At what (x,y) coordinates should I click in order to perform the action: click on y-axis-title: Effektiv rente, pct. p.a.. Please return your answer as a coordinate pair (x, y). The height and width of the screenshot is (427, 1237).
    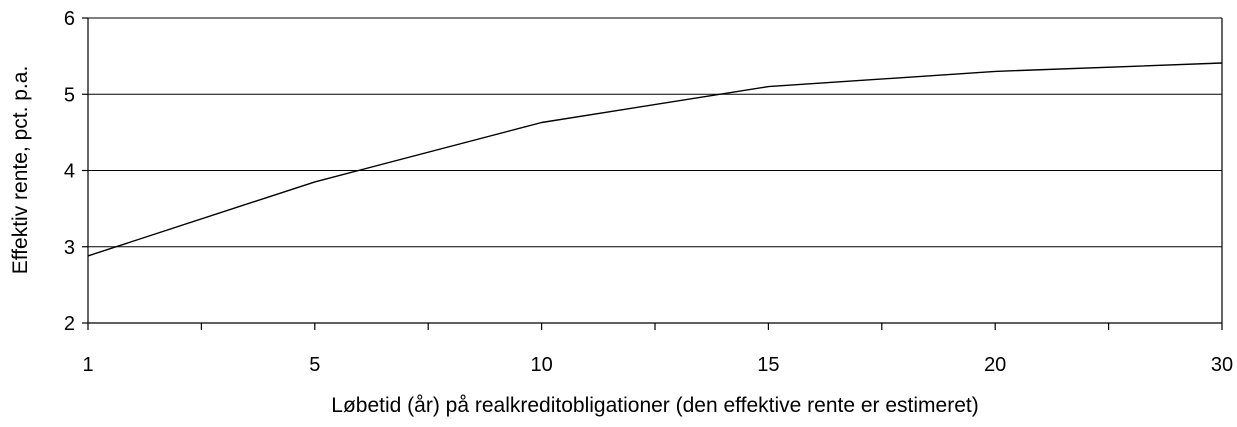
    Looking at the image, I should click on (20, 170).